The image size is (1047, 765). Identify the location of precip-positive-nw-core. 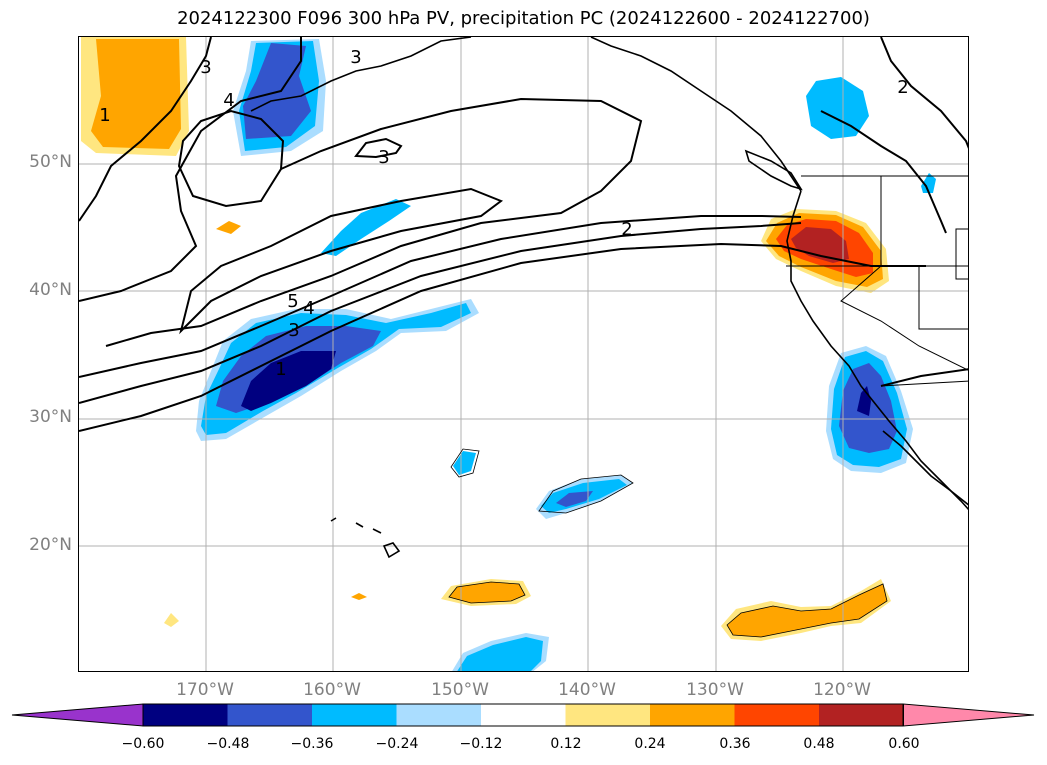
(136, 94).